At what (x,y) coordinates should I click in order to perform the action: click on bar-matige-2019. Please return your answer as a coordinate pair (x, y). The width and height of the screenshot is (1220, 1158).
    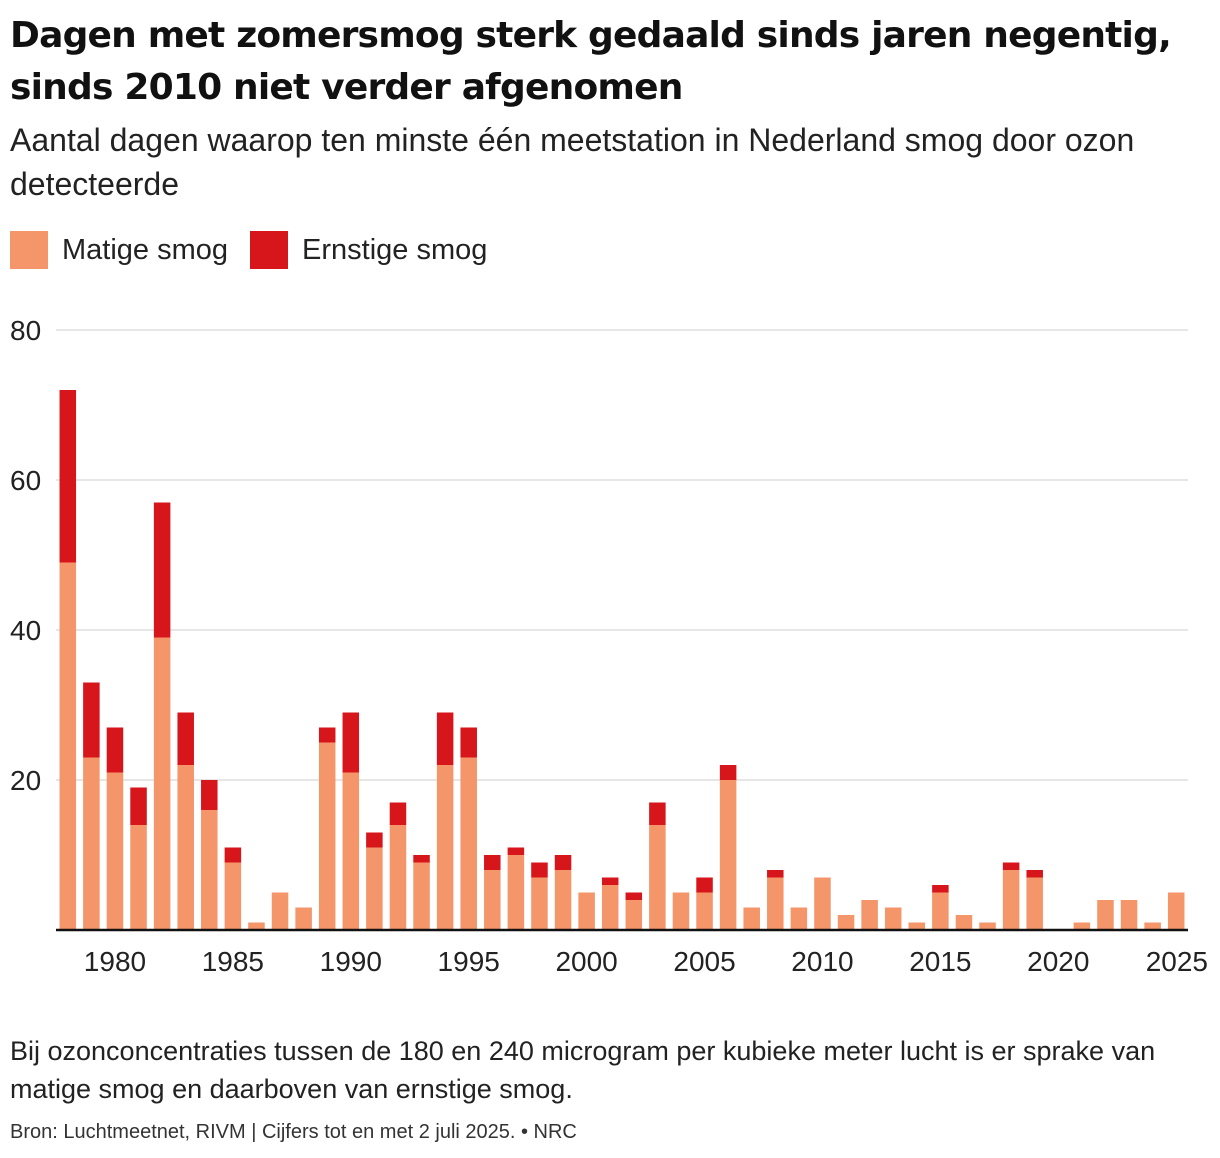
    Looking at the image, I should click on (1034, 903).